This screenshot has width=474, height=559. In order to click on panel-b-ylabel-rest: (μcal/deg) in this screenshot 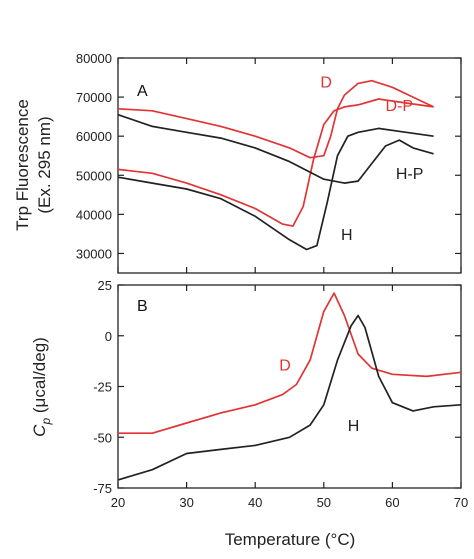, I will do `click(39, 377)`.